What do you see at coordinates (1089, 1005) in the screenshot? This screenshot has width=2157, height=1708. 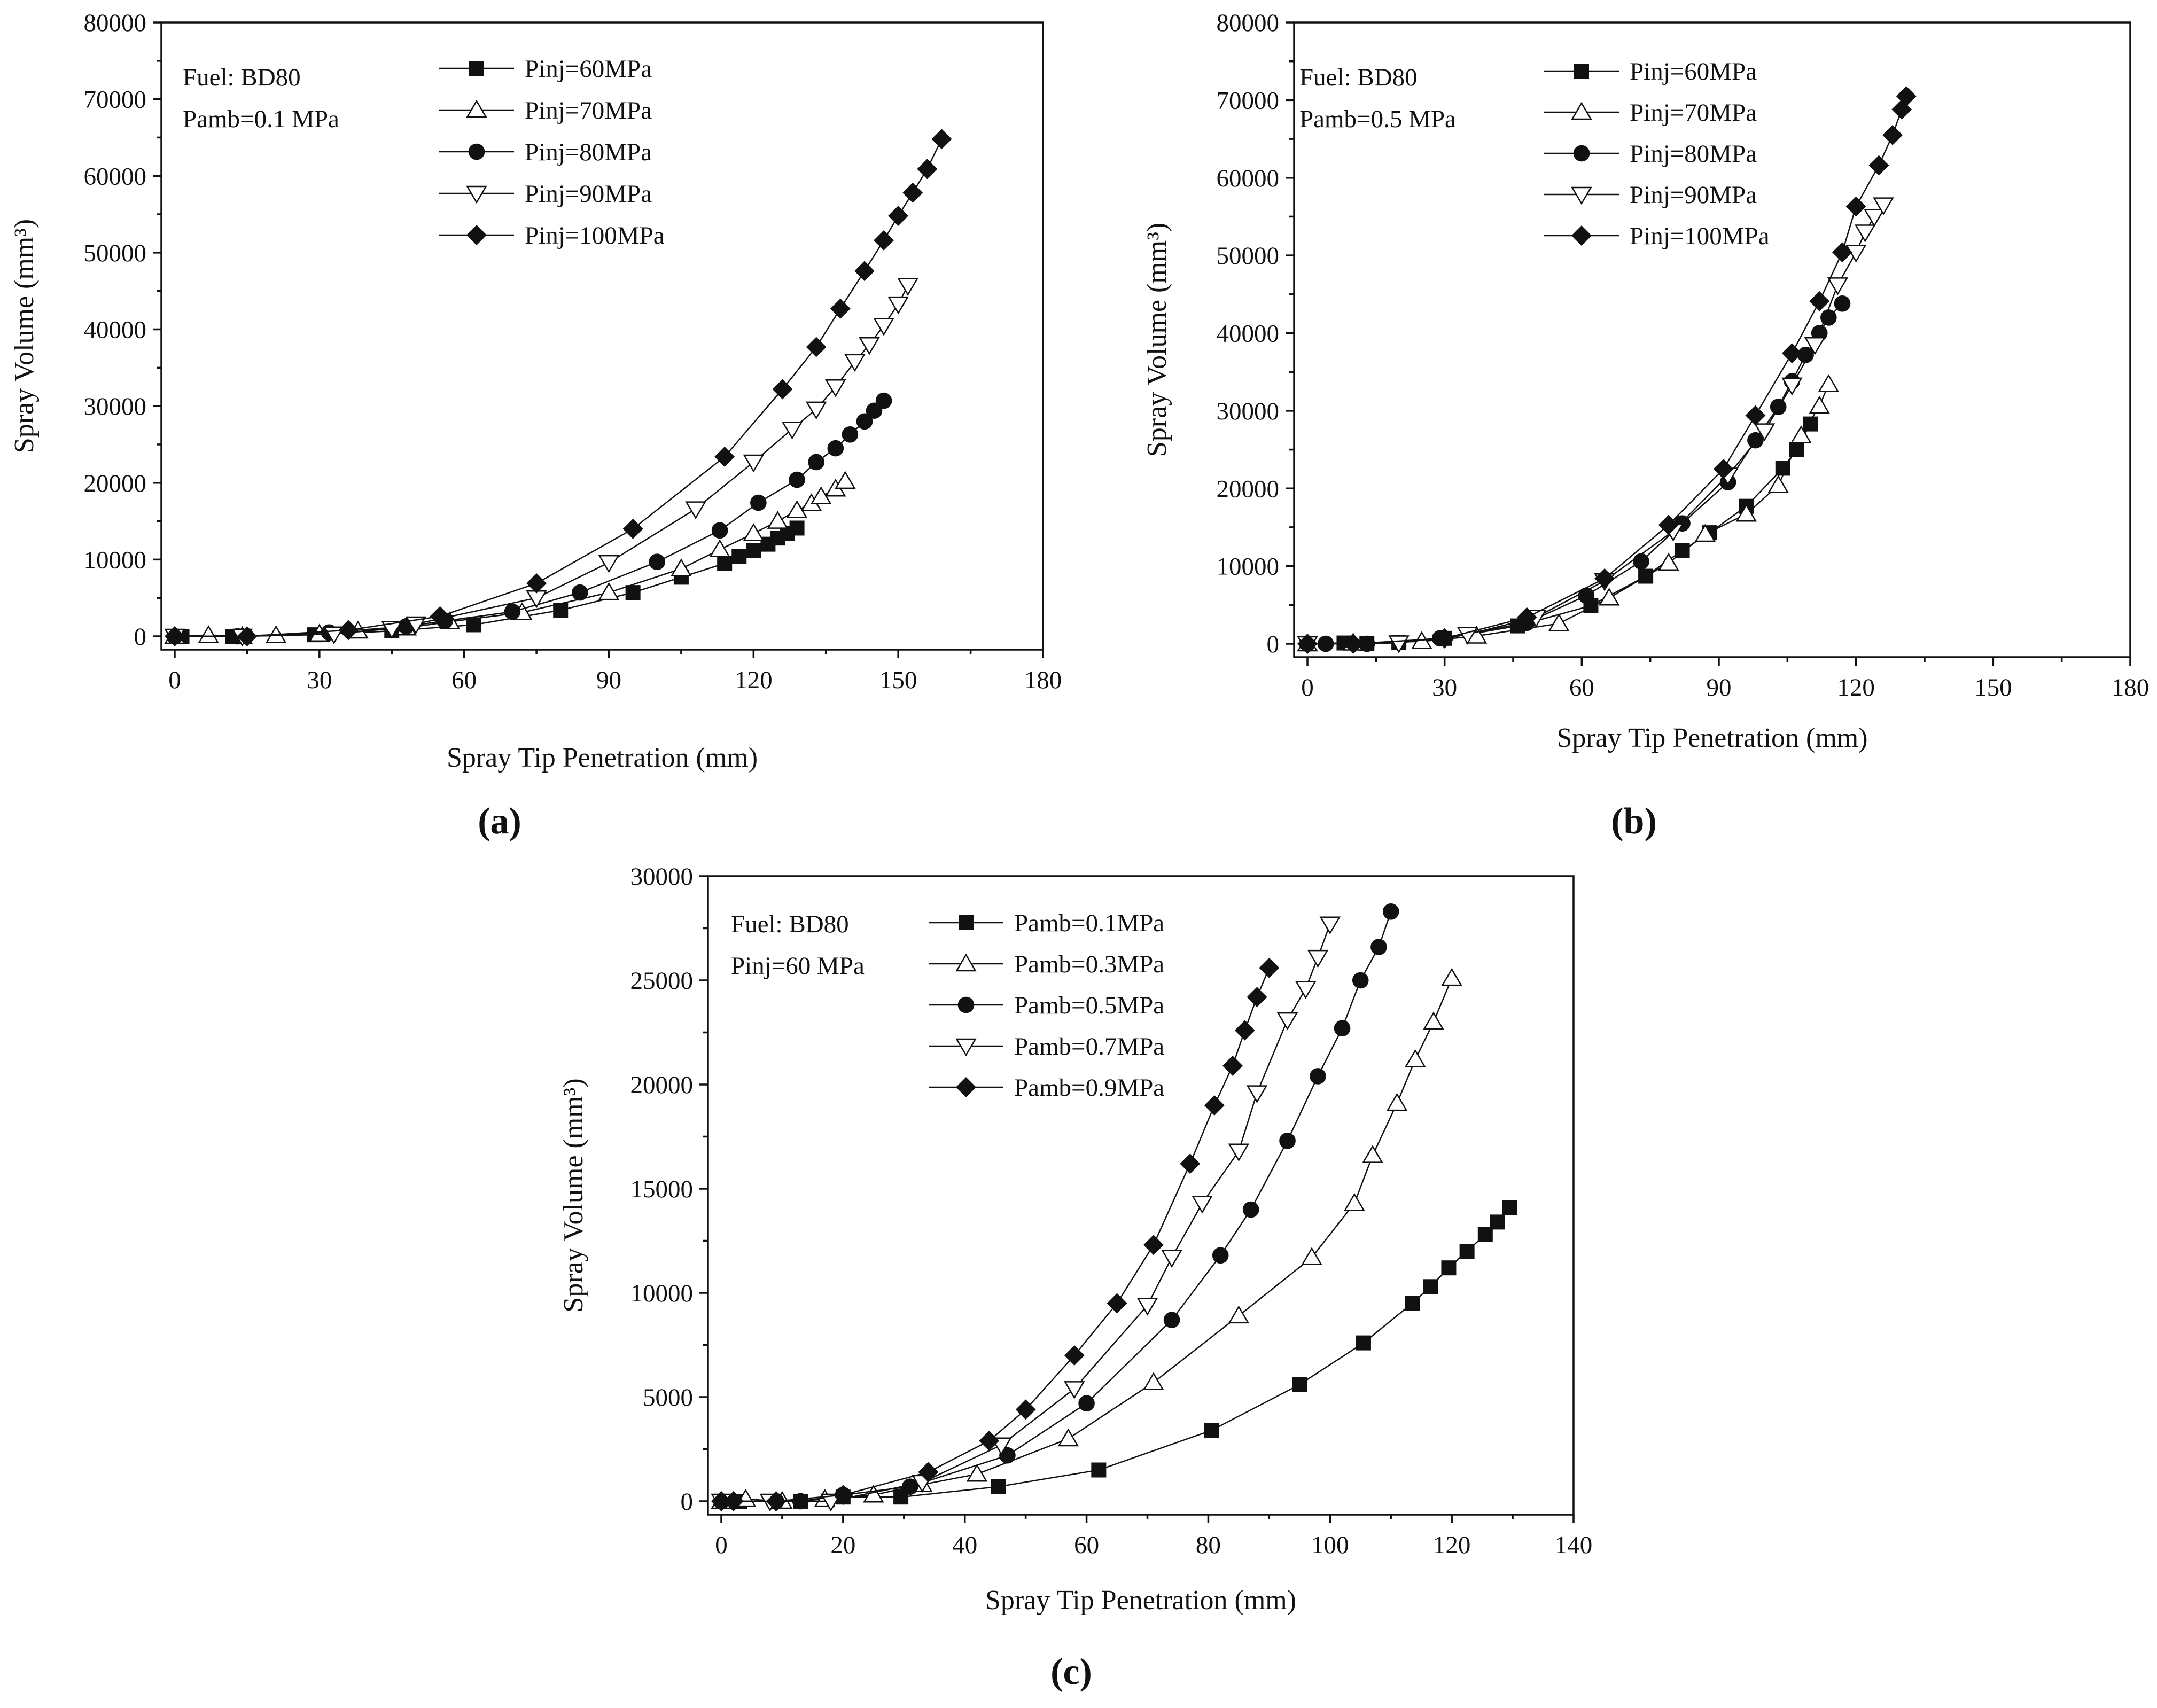 I see `legend-label: Pamb=0.5MPa` at bounding box center [1089, 1005].